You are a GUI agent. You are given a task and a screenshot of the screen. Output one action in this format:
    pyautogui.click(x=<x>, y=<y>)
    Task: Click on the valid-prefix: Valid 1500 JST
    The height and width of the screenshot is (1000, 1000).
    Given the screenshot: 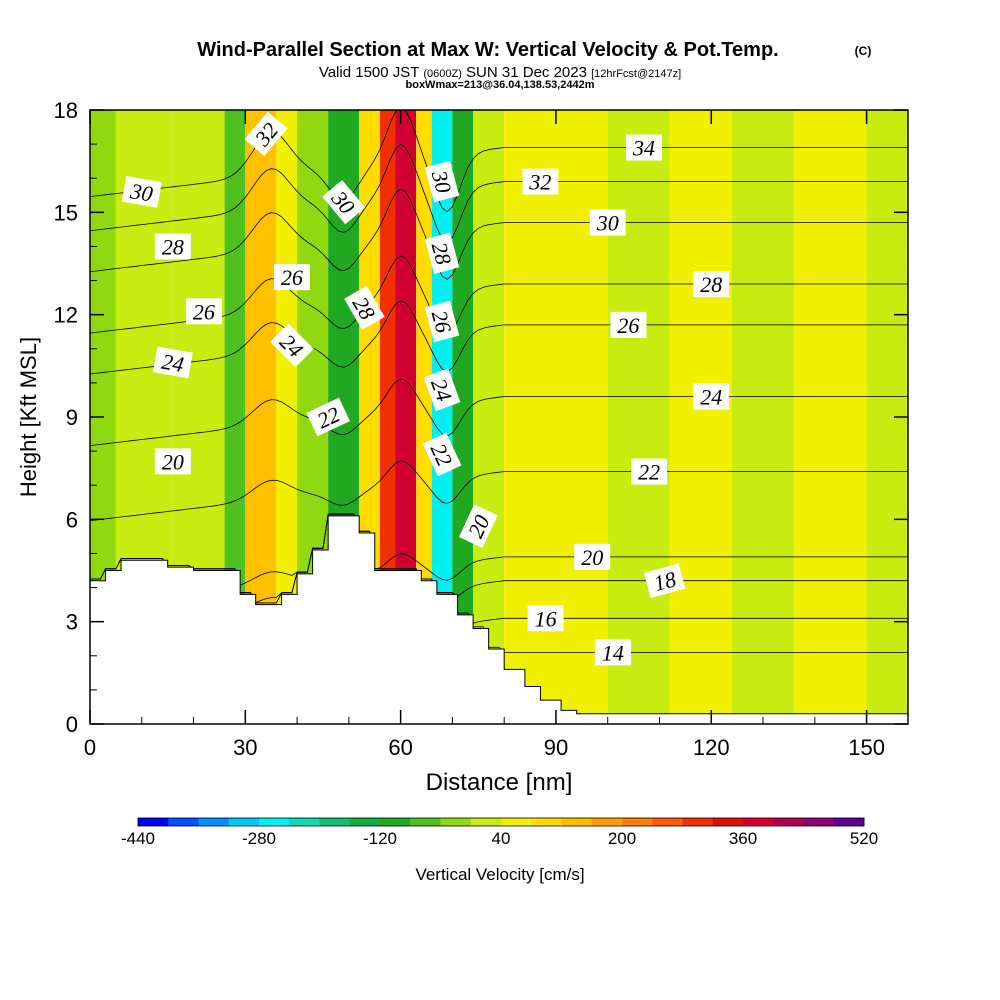 What is the action you would take?
    pyautogui.click(x=369, y=72)
    